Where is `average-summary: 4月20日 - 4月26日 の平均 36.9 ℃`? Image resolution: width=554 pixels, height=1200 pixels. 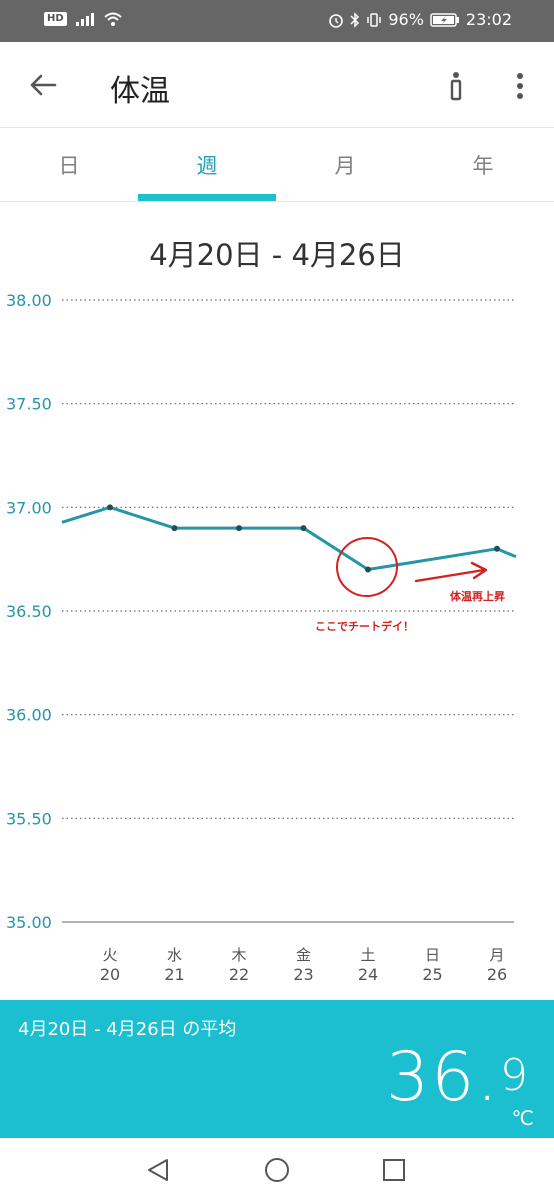
average-summary: 4月20日 - 4月26日 の平均 36.9 ℃ is located at coordinates (277, 1069).